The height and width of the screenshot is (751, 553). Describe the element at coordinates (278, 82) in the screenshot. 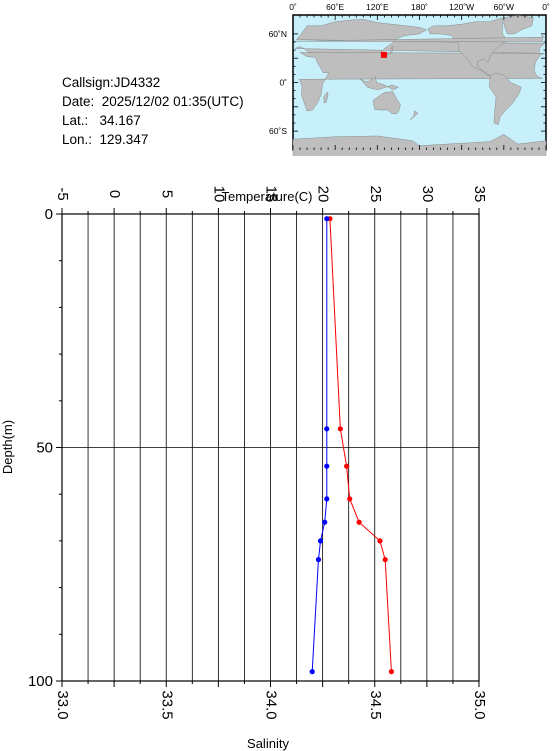

I see `map-latitude-labels: 60˚N 0˚ 60˚S` at that location.